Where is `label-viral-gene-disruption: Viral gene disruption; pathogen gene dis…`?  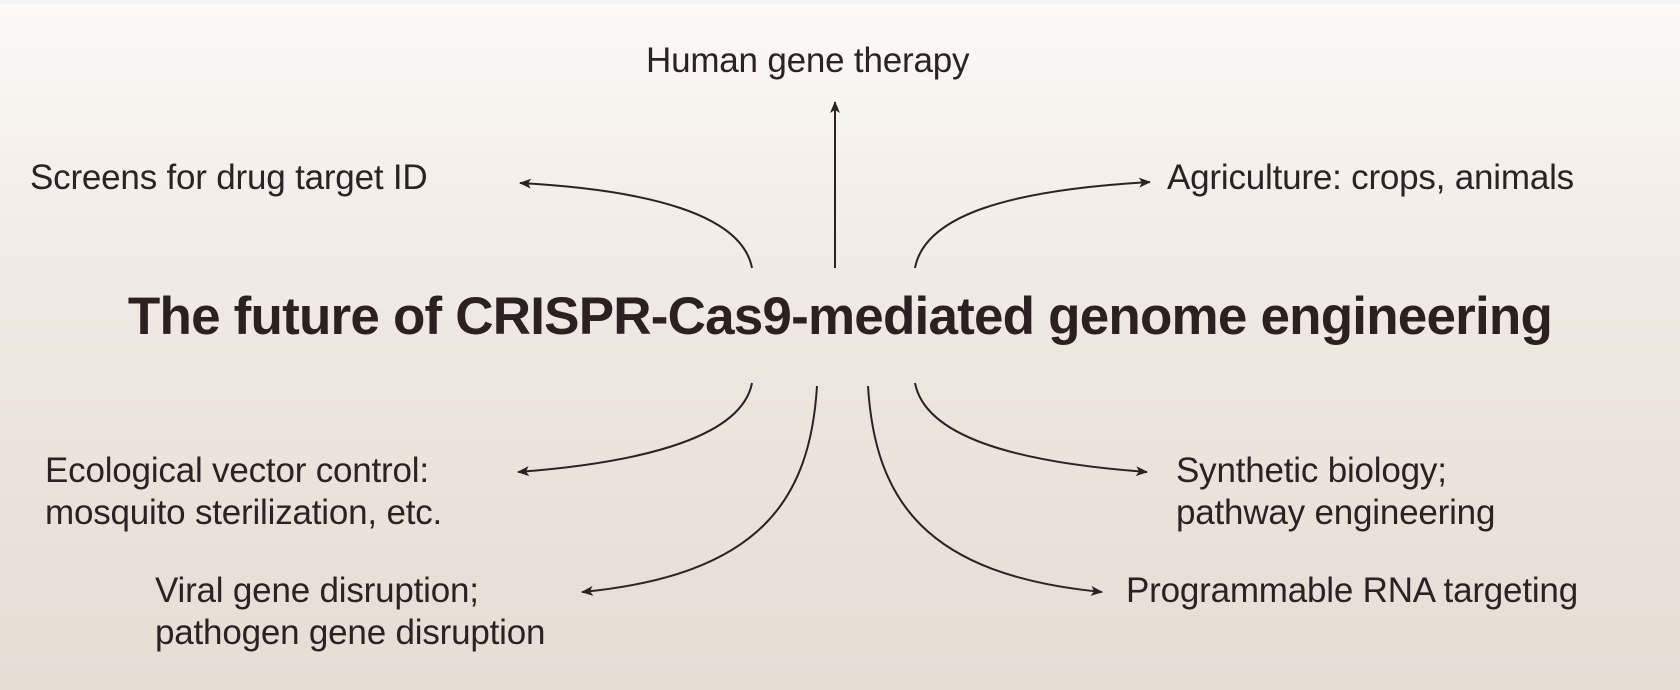
label-viral-gene-disruption: Viral gene disruption; pathogen gene dis… is located at coordinates (350, 612).